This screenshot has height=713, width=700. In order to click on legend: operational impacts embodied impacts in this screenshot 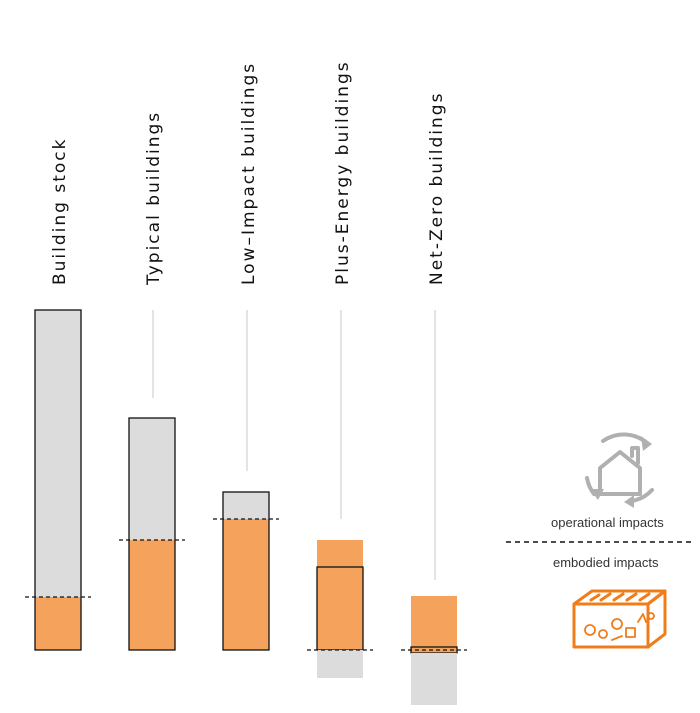, I will do `click(599, 540)`.